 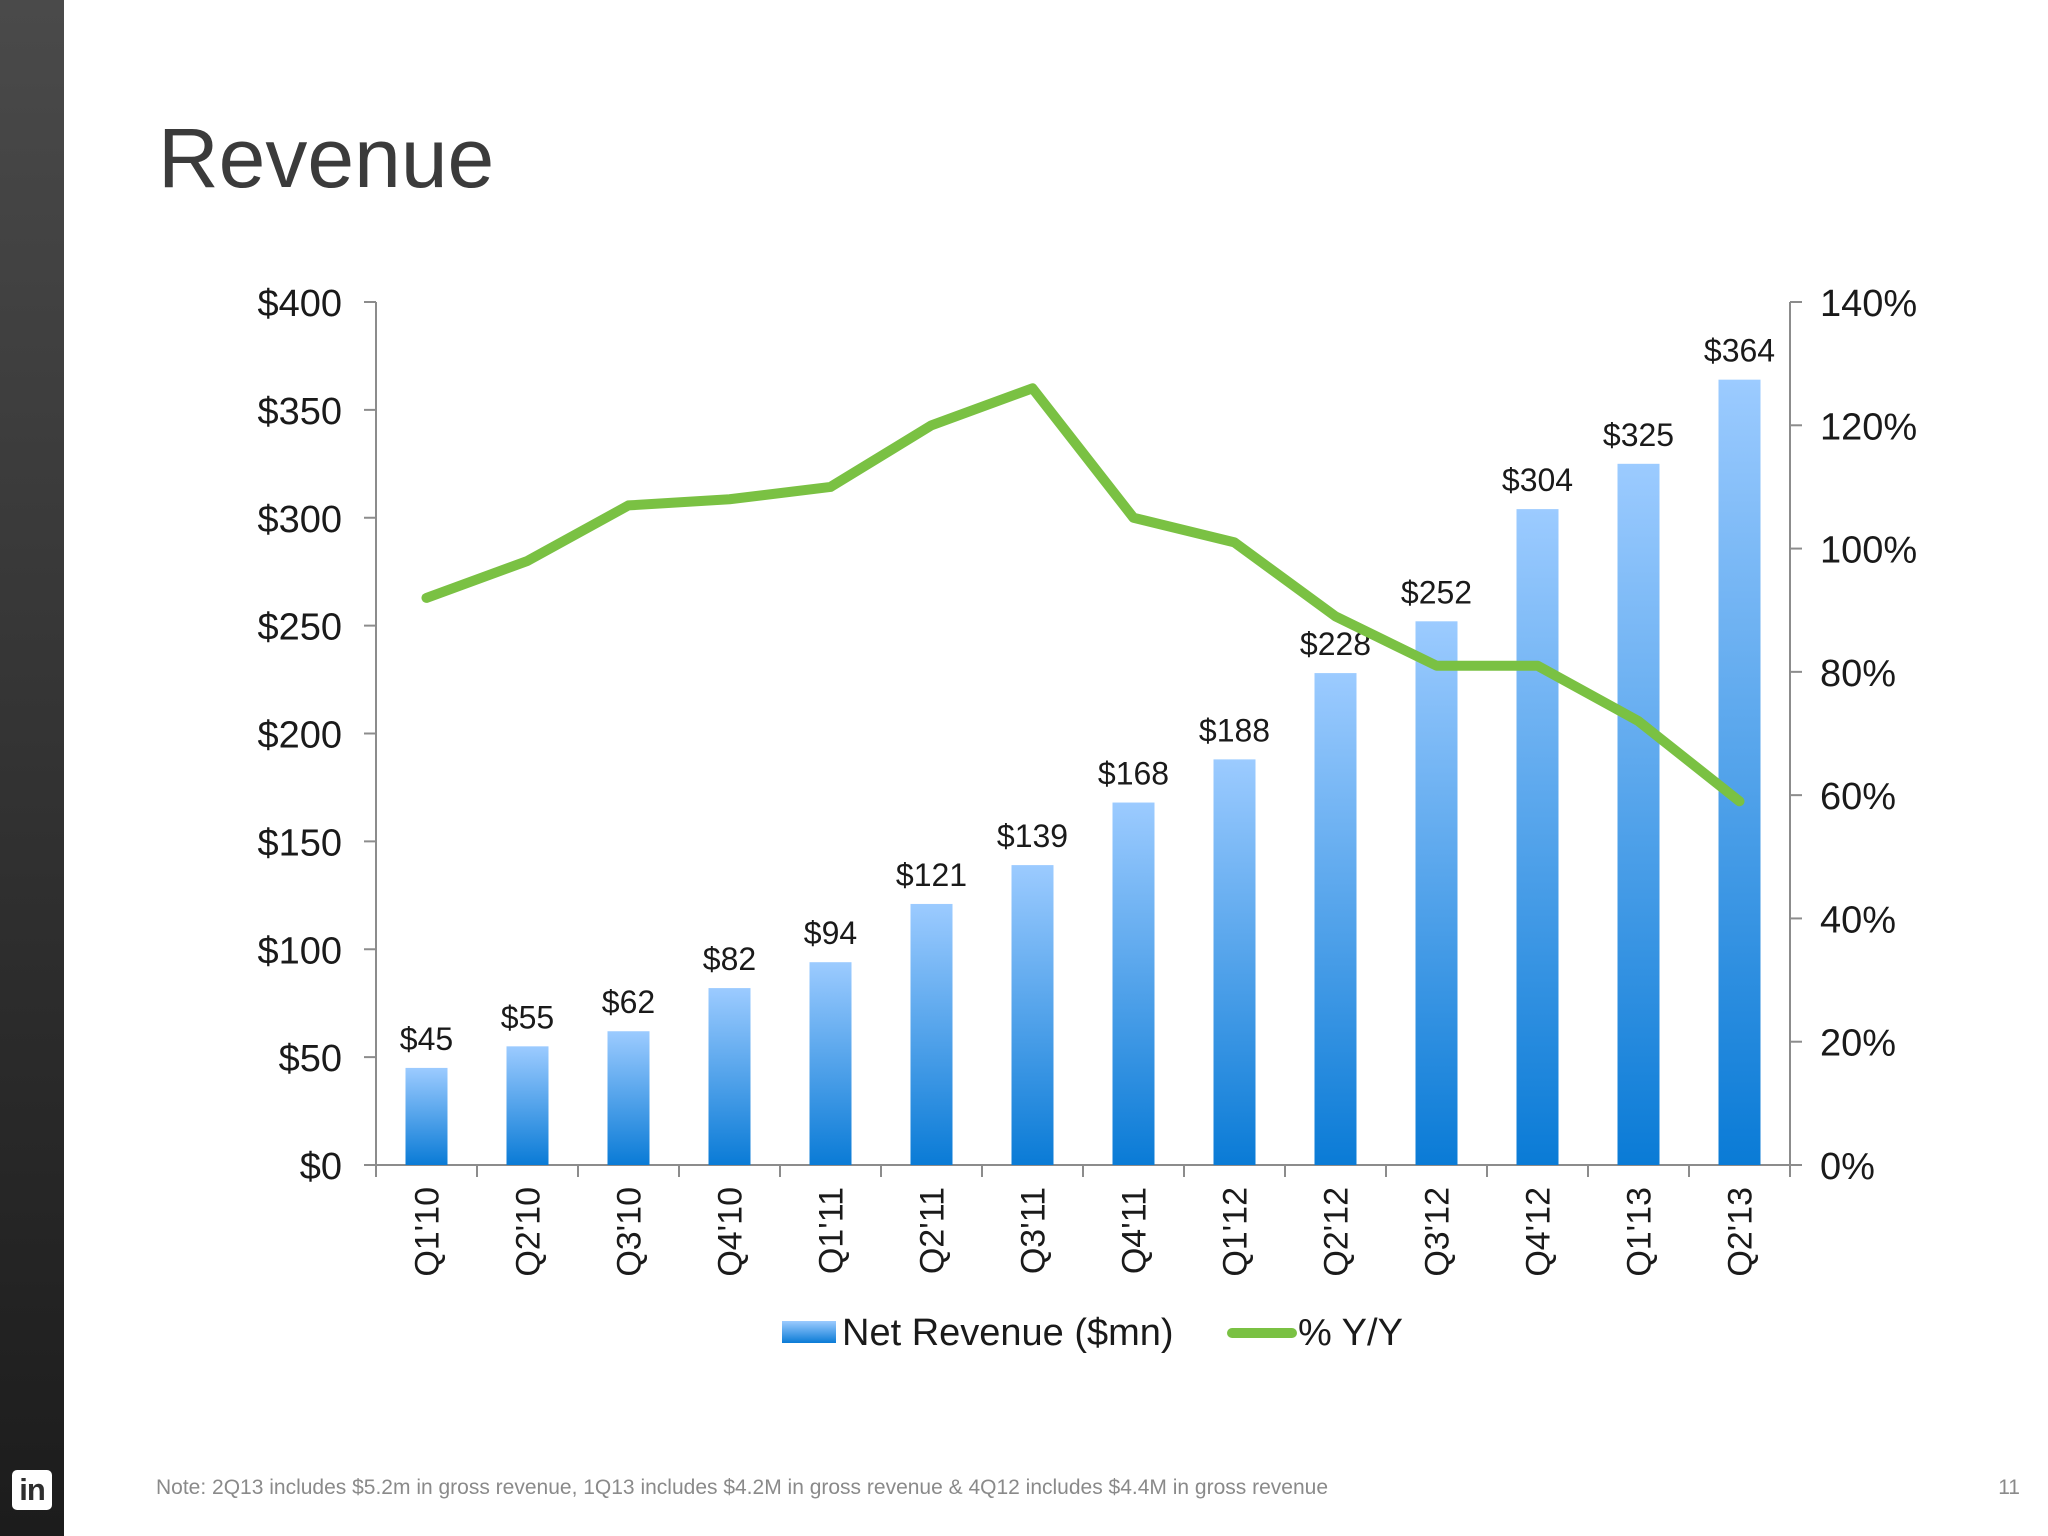 I want to click on bar-data-label: $188, so click(x=1234, y=730).